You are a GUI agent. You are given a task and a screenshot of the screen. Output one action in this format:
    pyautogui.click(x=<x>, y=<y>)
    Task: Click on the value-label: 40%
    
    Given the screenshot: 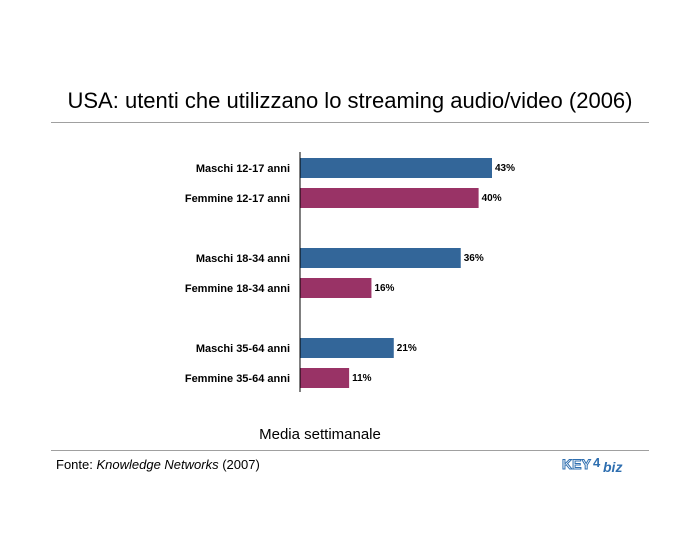 What is the action you would take?
    pyautogui.click(x=492, y=198)
    